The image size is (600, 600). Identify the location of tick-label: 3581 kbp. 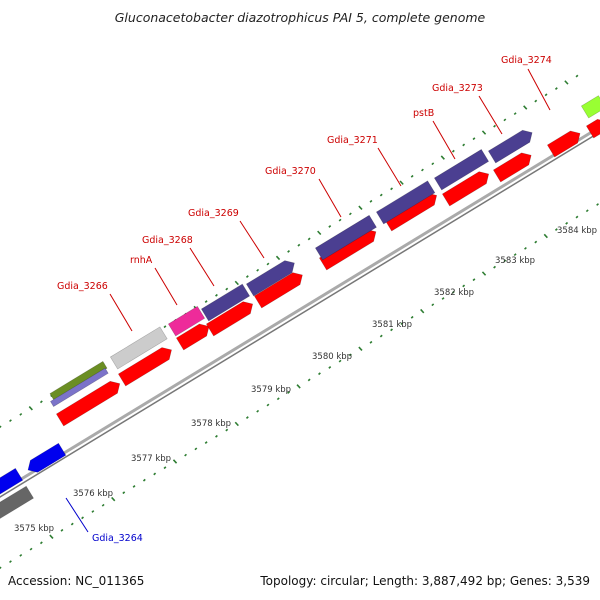
(392, 325).